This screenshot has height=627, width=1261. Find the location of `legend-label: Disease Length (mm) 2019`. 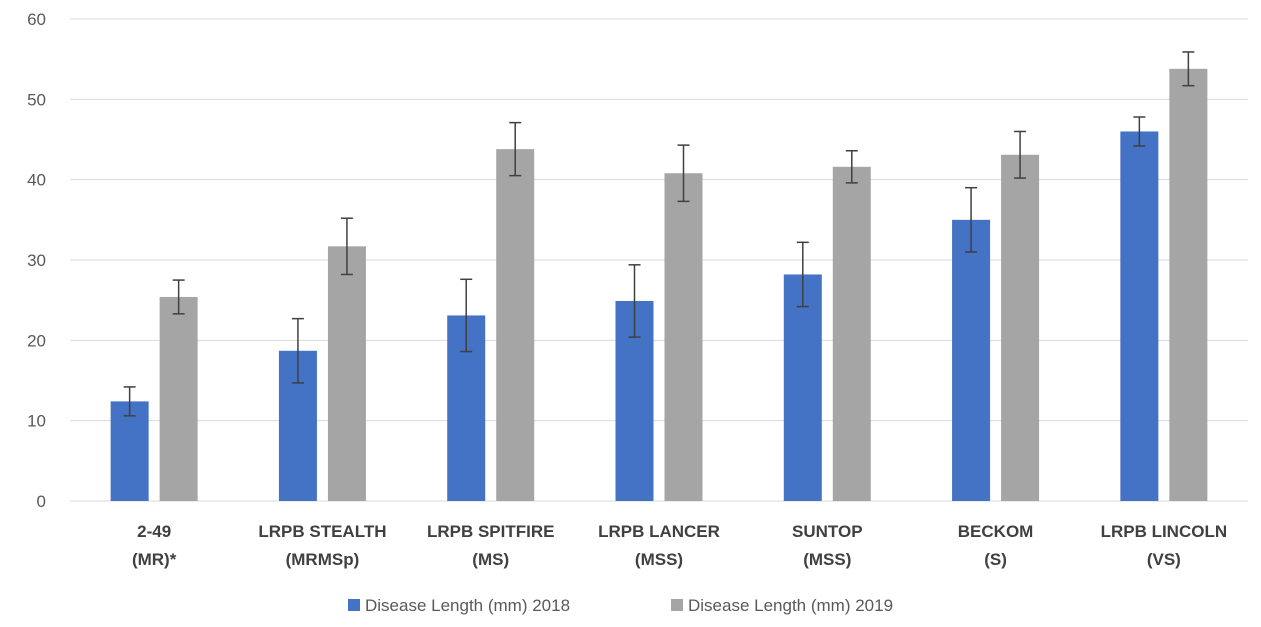

legend-label: Disease Length (mm) 2019 is located at coordinates (790, 605).